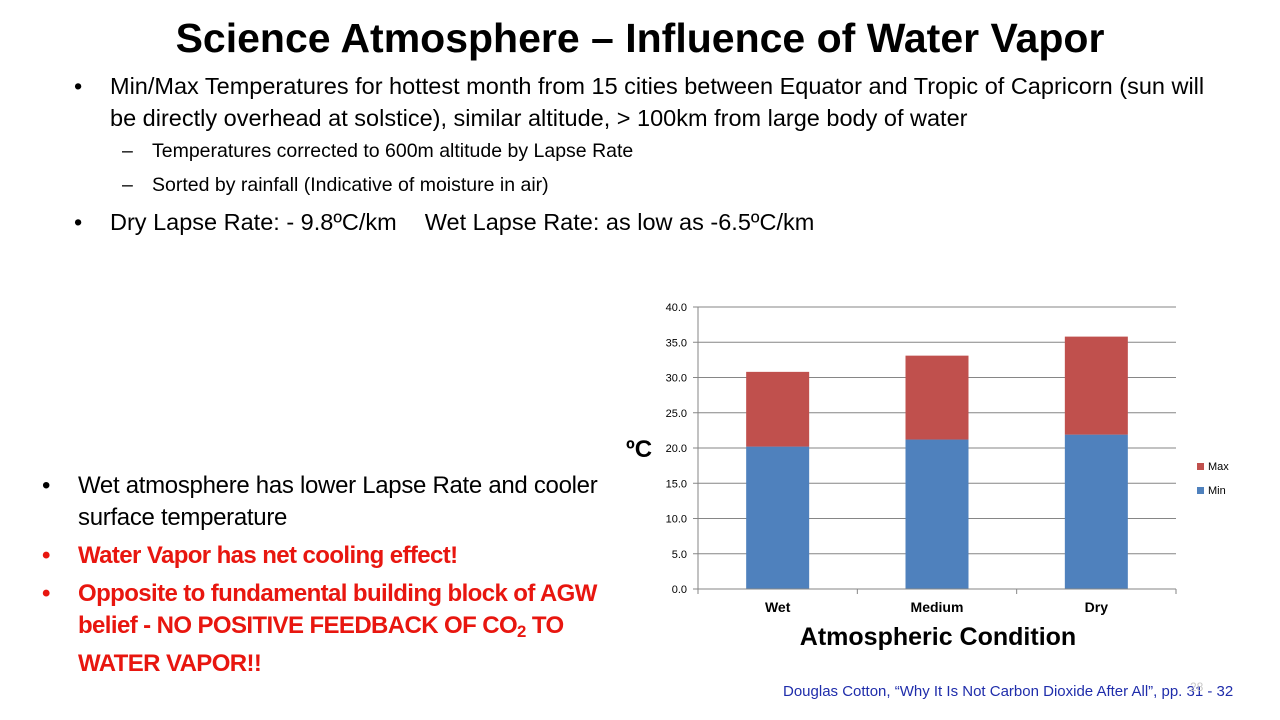 This screenshot has width=1280, height=720. I want to click on bar-max-medium, so click(937, 397).